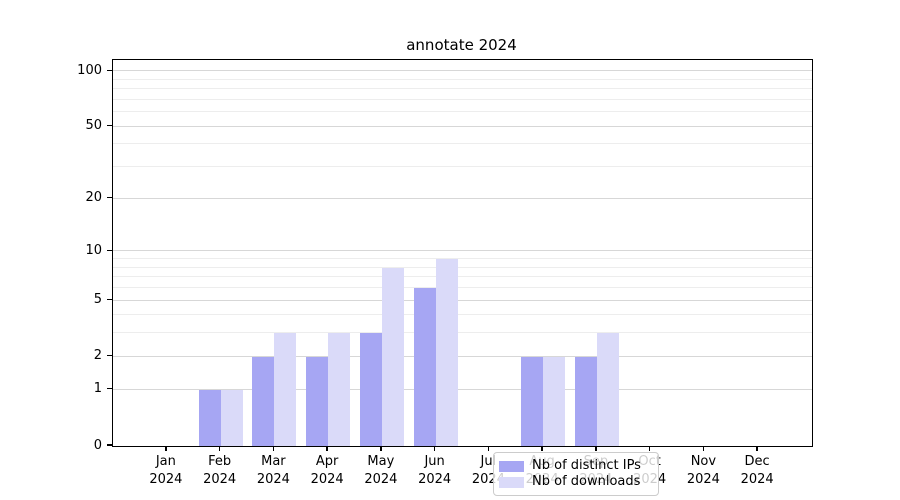  What do you see at coordinates (93, 250) in the screenshot?
I see `y-axis-tick-label: 10` at bounding box center [93, 250].